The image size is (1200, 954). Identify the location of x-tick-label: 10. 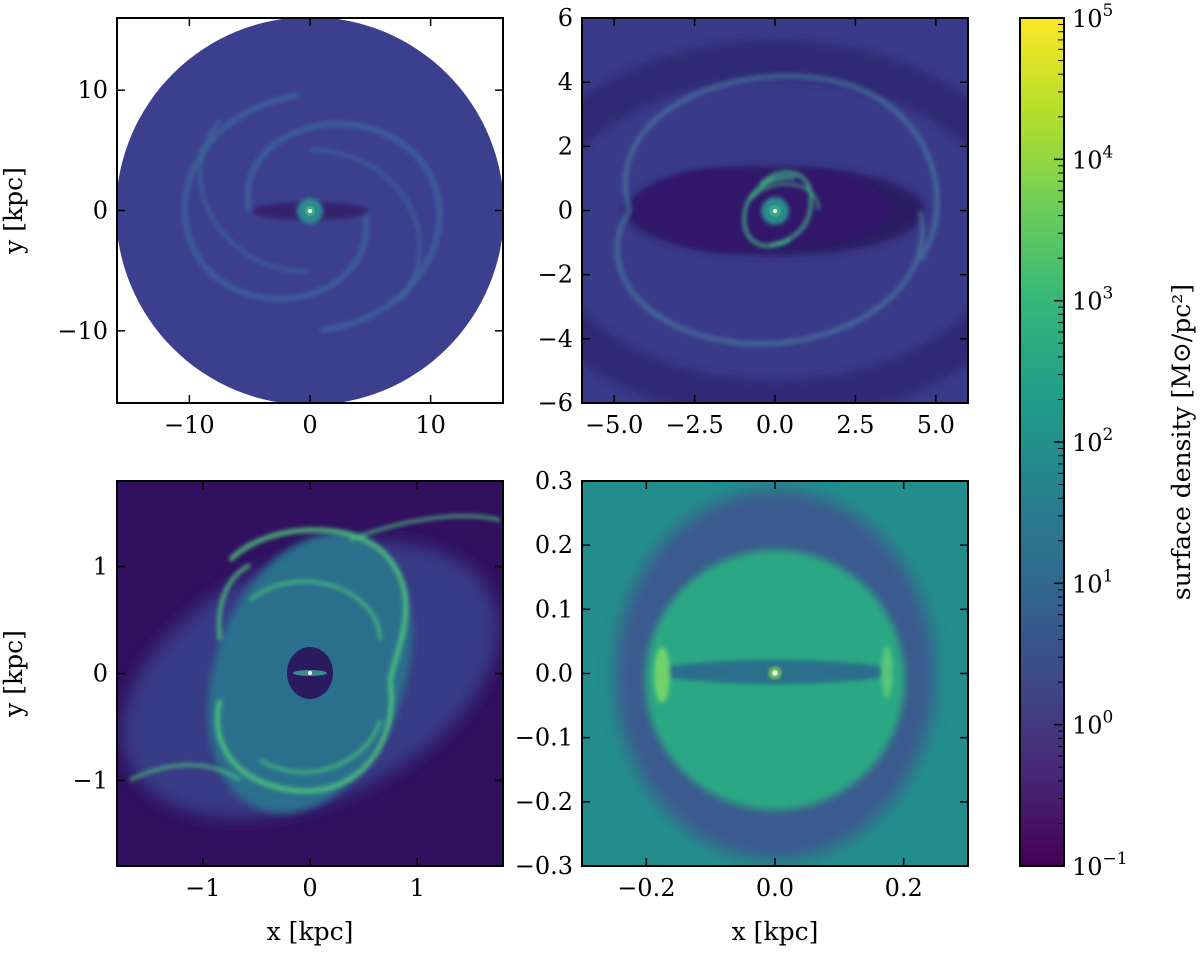
(430, 425).